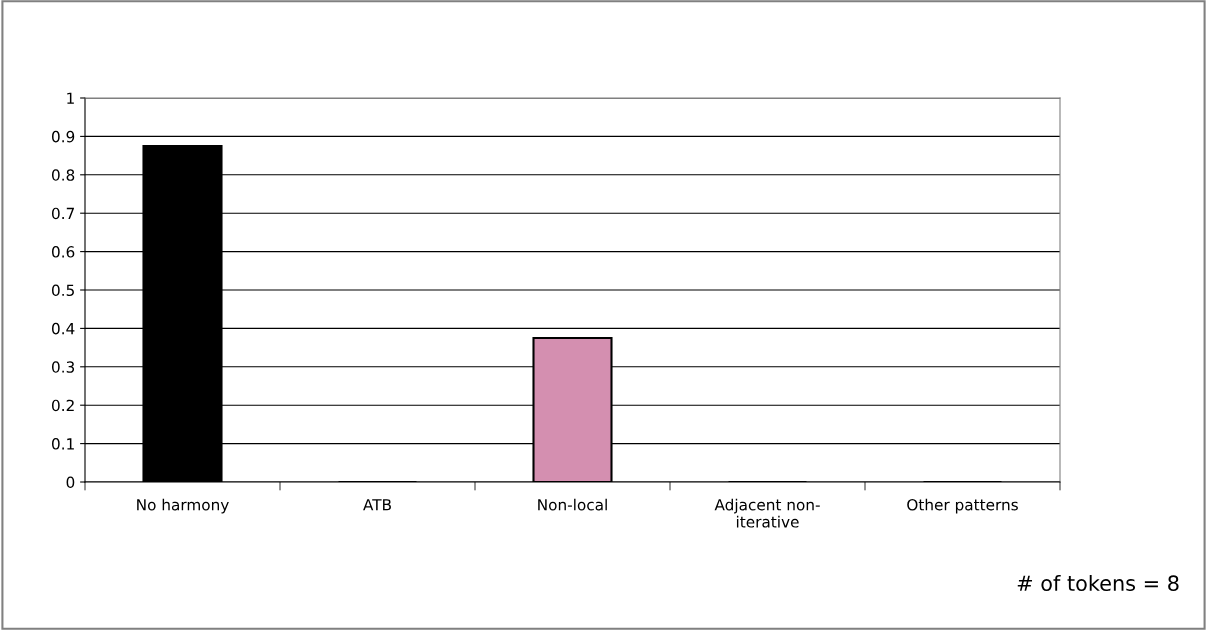 This screenshot has width=1207, height=630. What do you see at coordinates (767, 513) in the screenshot?
I see `x-tick-label: Adjacent non- iterative` at bounding box center [767, 513].